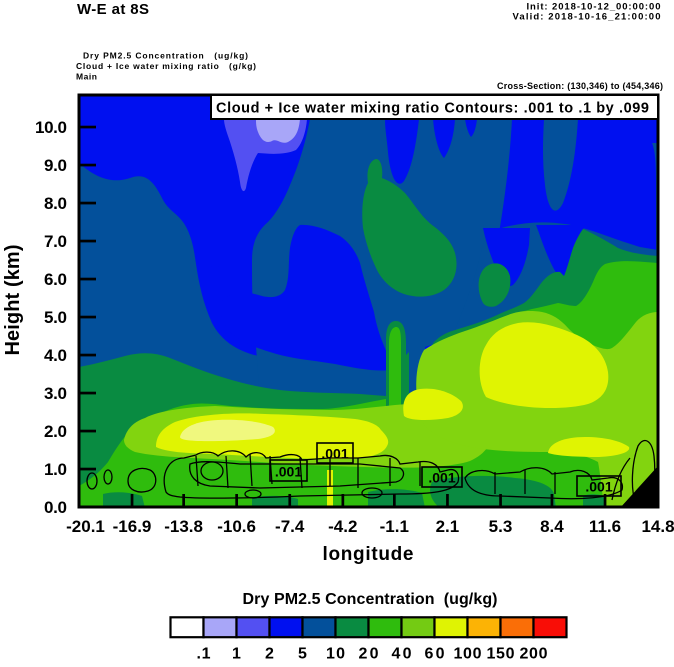  What do you see at coordinates (552, 526) in the screenshot?
I see `svg-text: 8.4` at bounding box center [552, 526].